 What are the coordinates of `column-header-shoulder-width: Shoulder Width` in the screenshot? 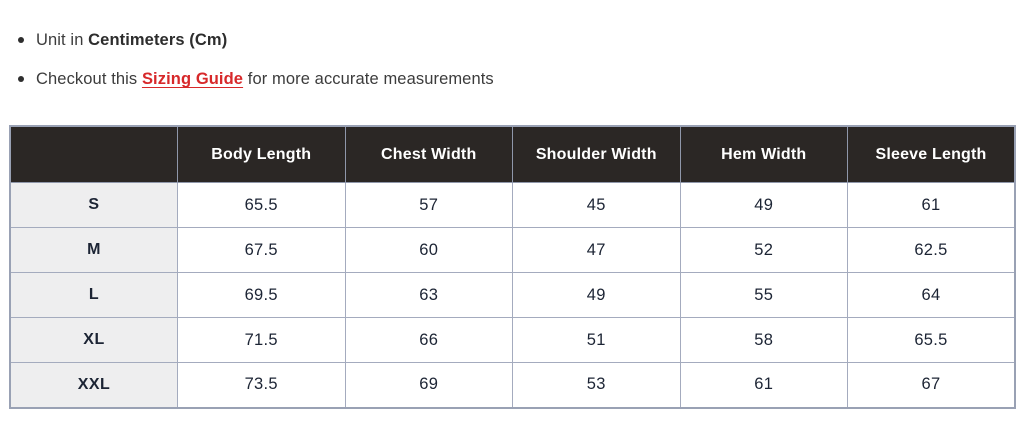 It's located at (596, 154).